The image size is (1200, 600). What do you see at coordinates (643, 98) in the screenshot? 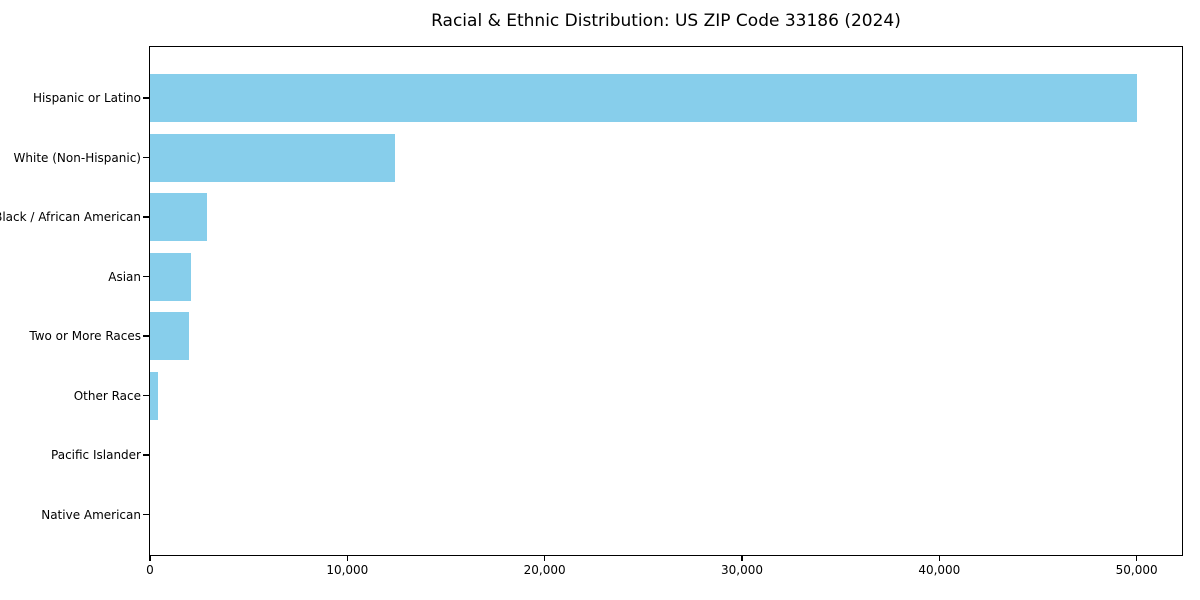
I see `bar-hispanic-or-latino` at bounding box center [643, 98].